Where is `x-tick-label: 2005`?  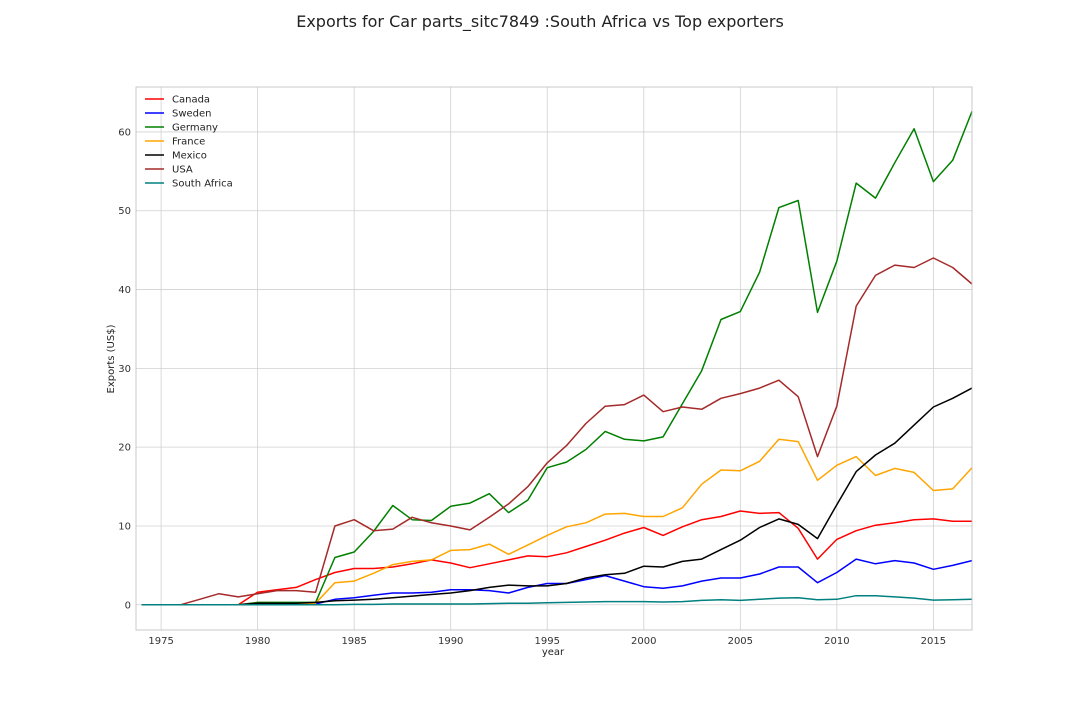 x-tick-label: 2005 is located at coordinates (740, 641).